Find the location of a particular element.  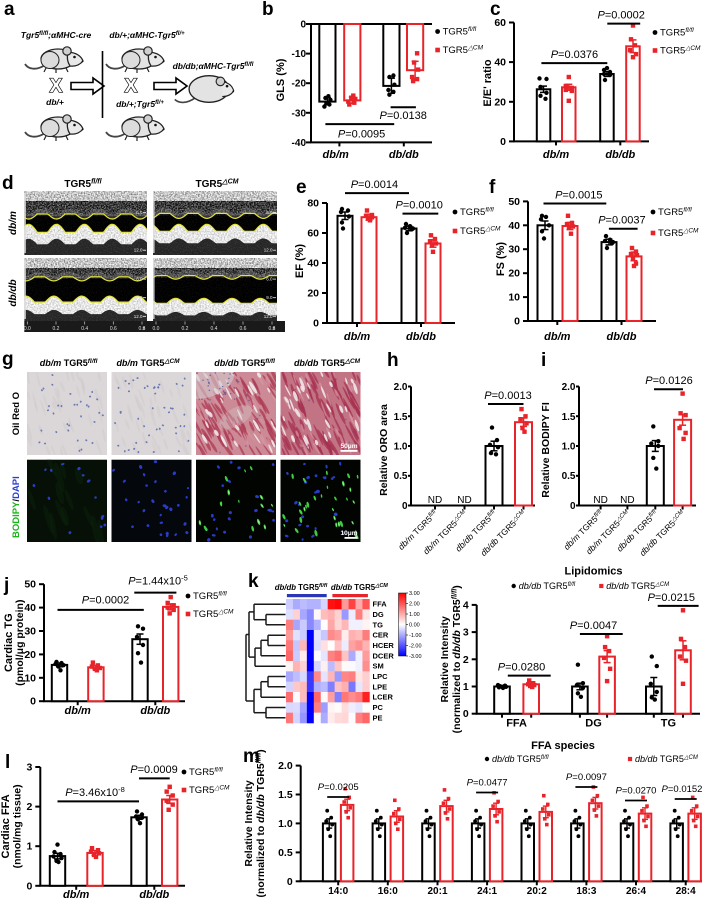

svg-text: P=1.44x10-5 is located at coordinates (158, 581).